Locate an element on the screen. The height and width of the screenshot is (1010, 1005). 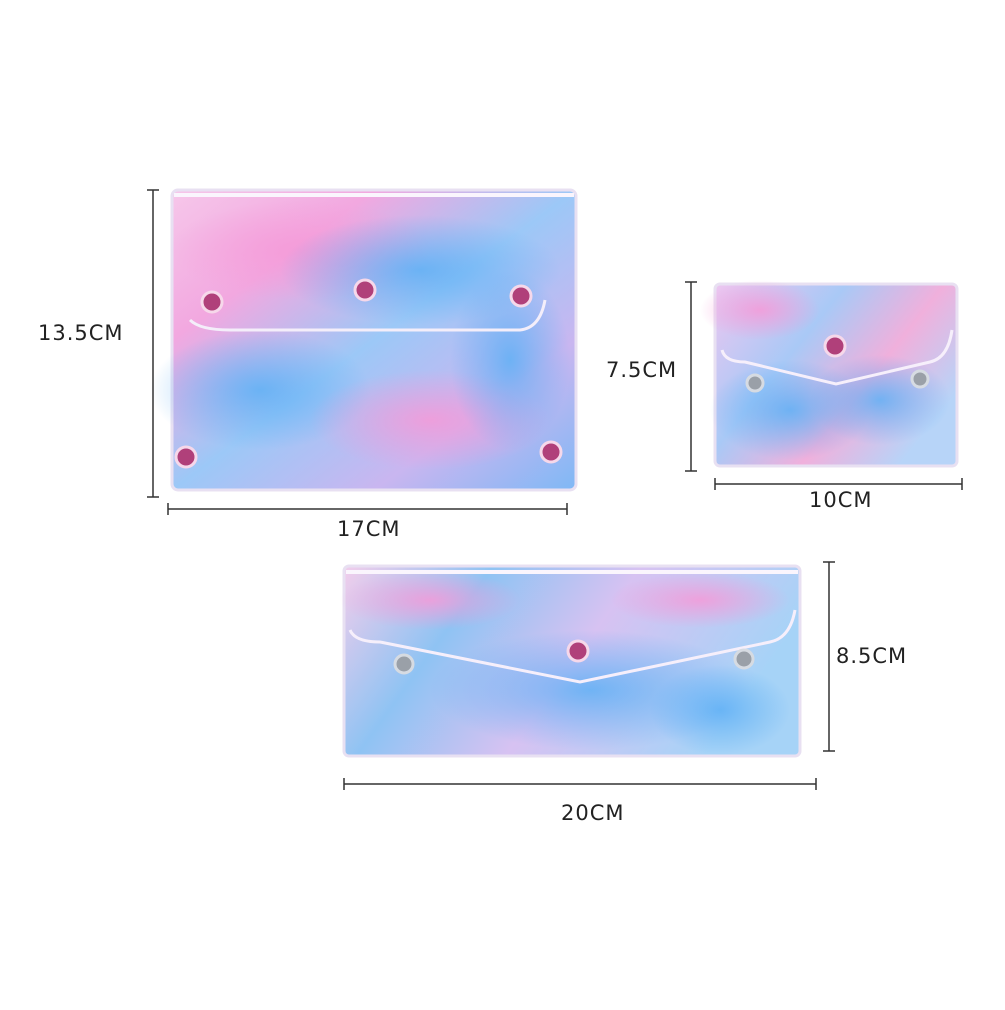
large-pouch is located at coordinates (364, 340).